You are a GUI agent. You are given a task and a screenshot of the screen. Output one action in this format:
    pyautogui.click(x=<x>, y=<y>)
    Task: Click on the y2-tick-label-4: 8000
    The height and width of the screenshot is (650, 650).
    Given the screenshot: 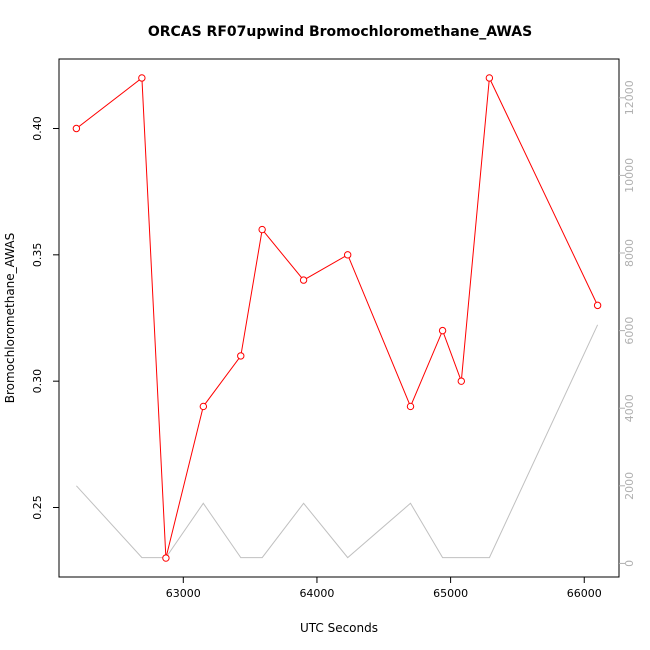 What is the action you would take?
    pyautogui.click(x=629, y=253)
    